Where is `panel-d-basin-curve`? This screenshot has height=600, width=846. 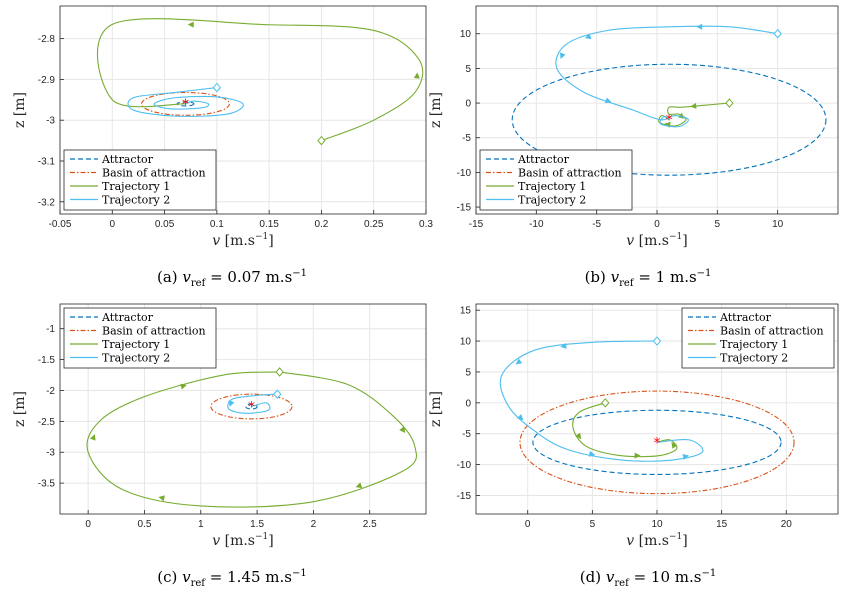
panel-d-basin-curve is located at coordinates (657, 442).